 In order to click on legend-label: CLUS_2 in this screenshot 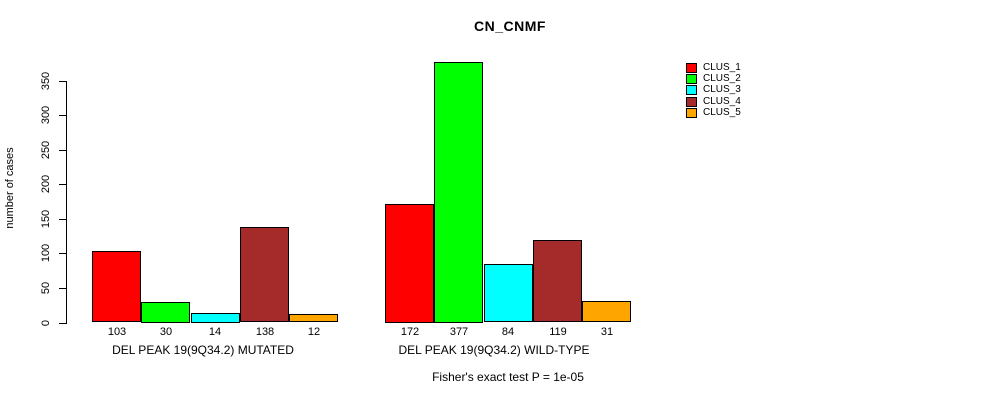, I will do `click(722, 79)`.